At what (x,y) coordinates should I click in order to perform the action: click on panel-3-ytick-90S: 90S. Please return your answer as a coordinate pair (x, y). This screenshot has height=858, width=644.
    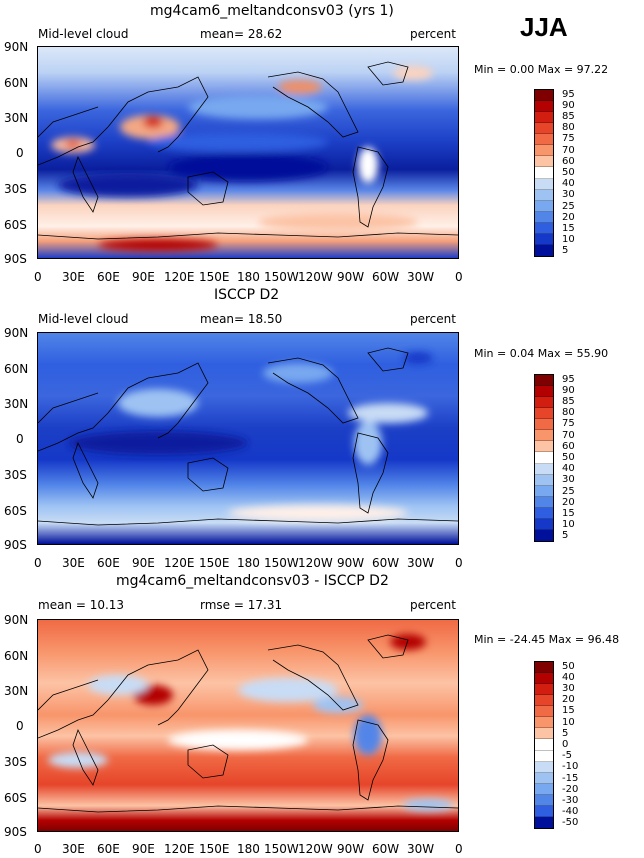
    Looking at the image, I should click on (15, 832).